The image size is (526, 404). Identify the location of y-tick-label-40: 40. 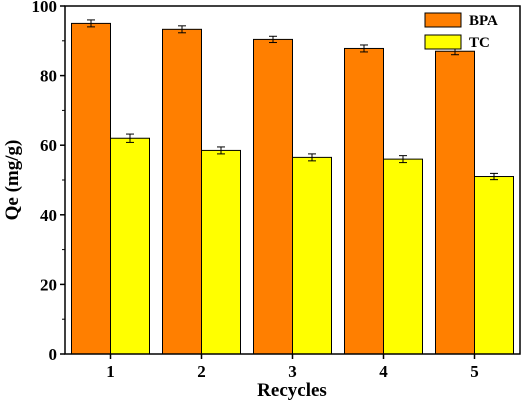
(48, 215).